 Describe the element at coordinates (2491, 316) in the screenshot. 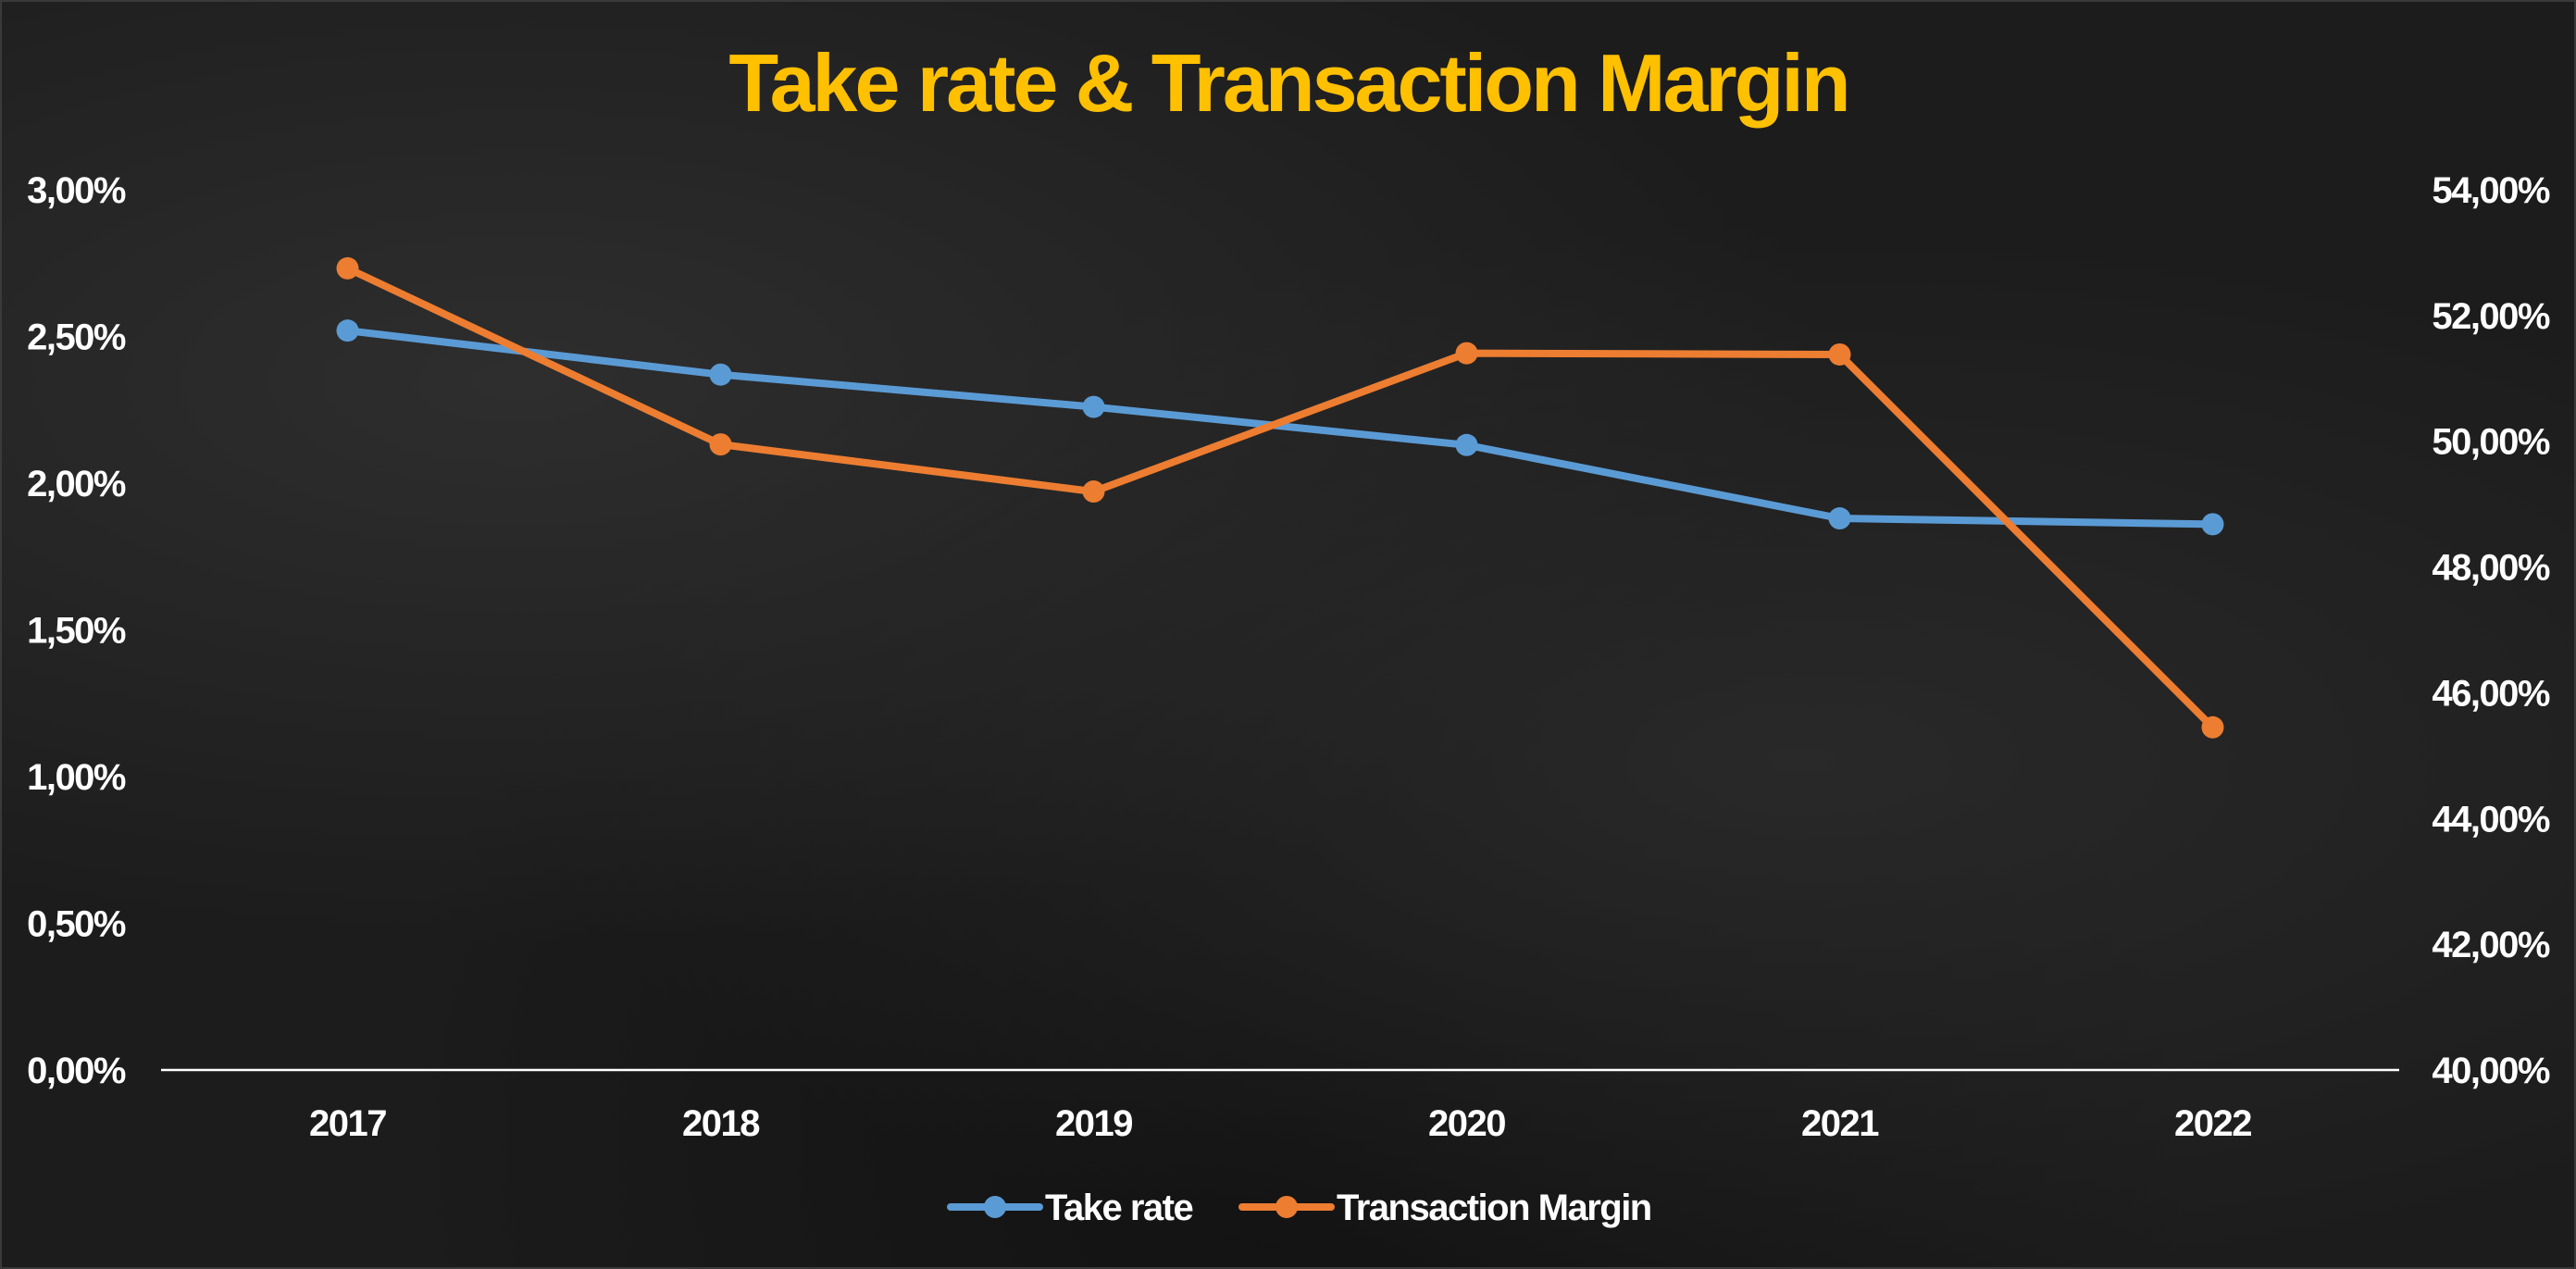

I see `right-tick-label: 52,00%` at that location.